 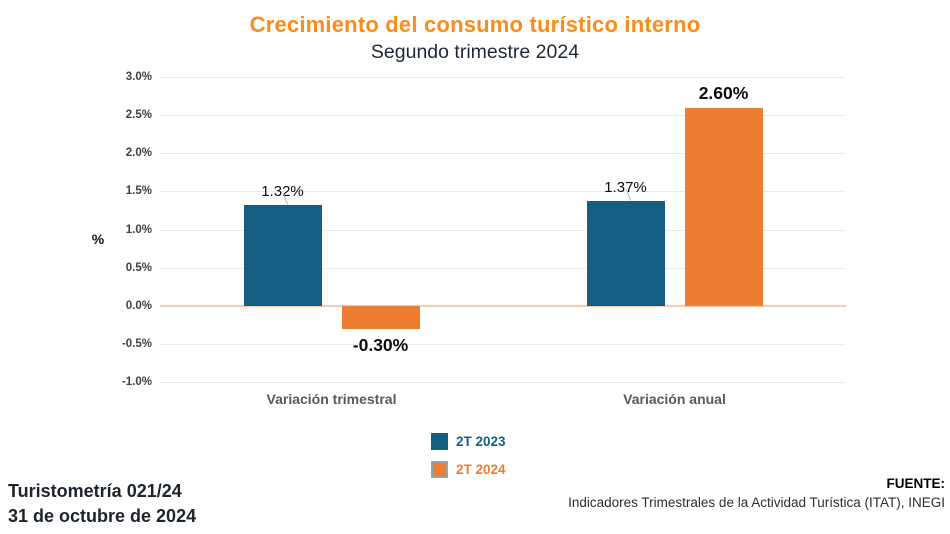 What do you see at coordinates (136, 382) in the screenshot?
I see `y-tick-label: -1.0%` at bounding box center [136, 382].